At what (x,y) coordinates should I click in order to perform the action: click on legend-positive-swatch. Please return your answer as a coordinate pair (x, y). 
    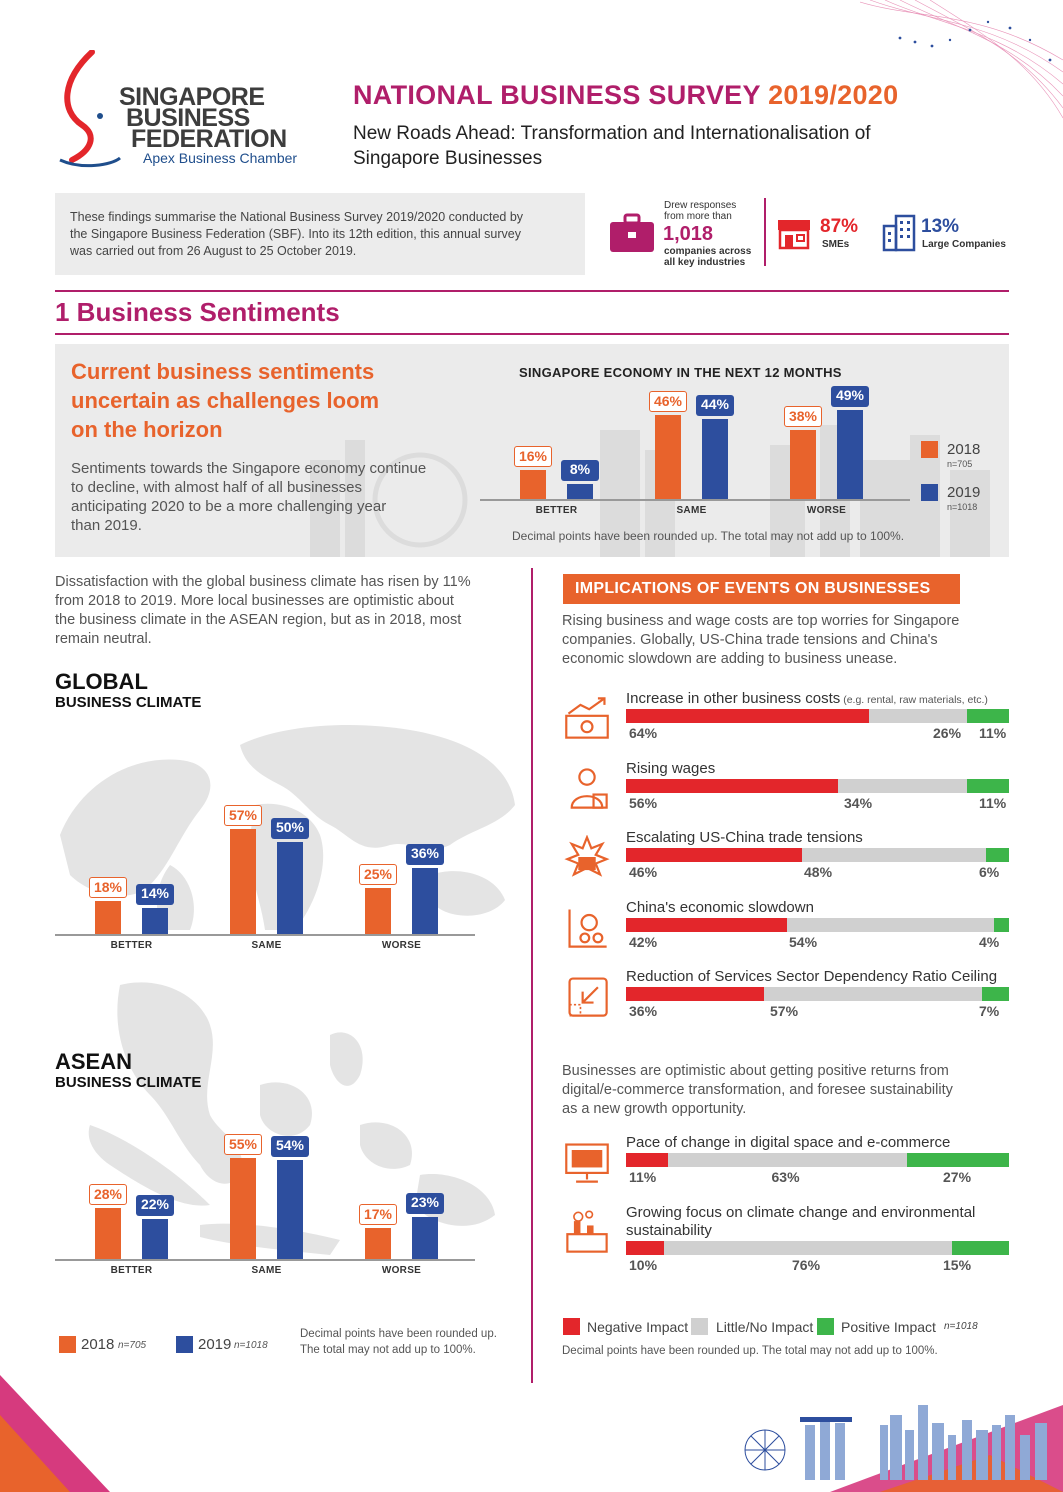
    Looking at the image, I should click on (825, 1326).